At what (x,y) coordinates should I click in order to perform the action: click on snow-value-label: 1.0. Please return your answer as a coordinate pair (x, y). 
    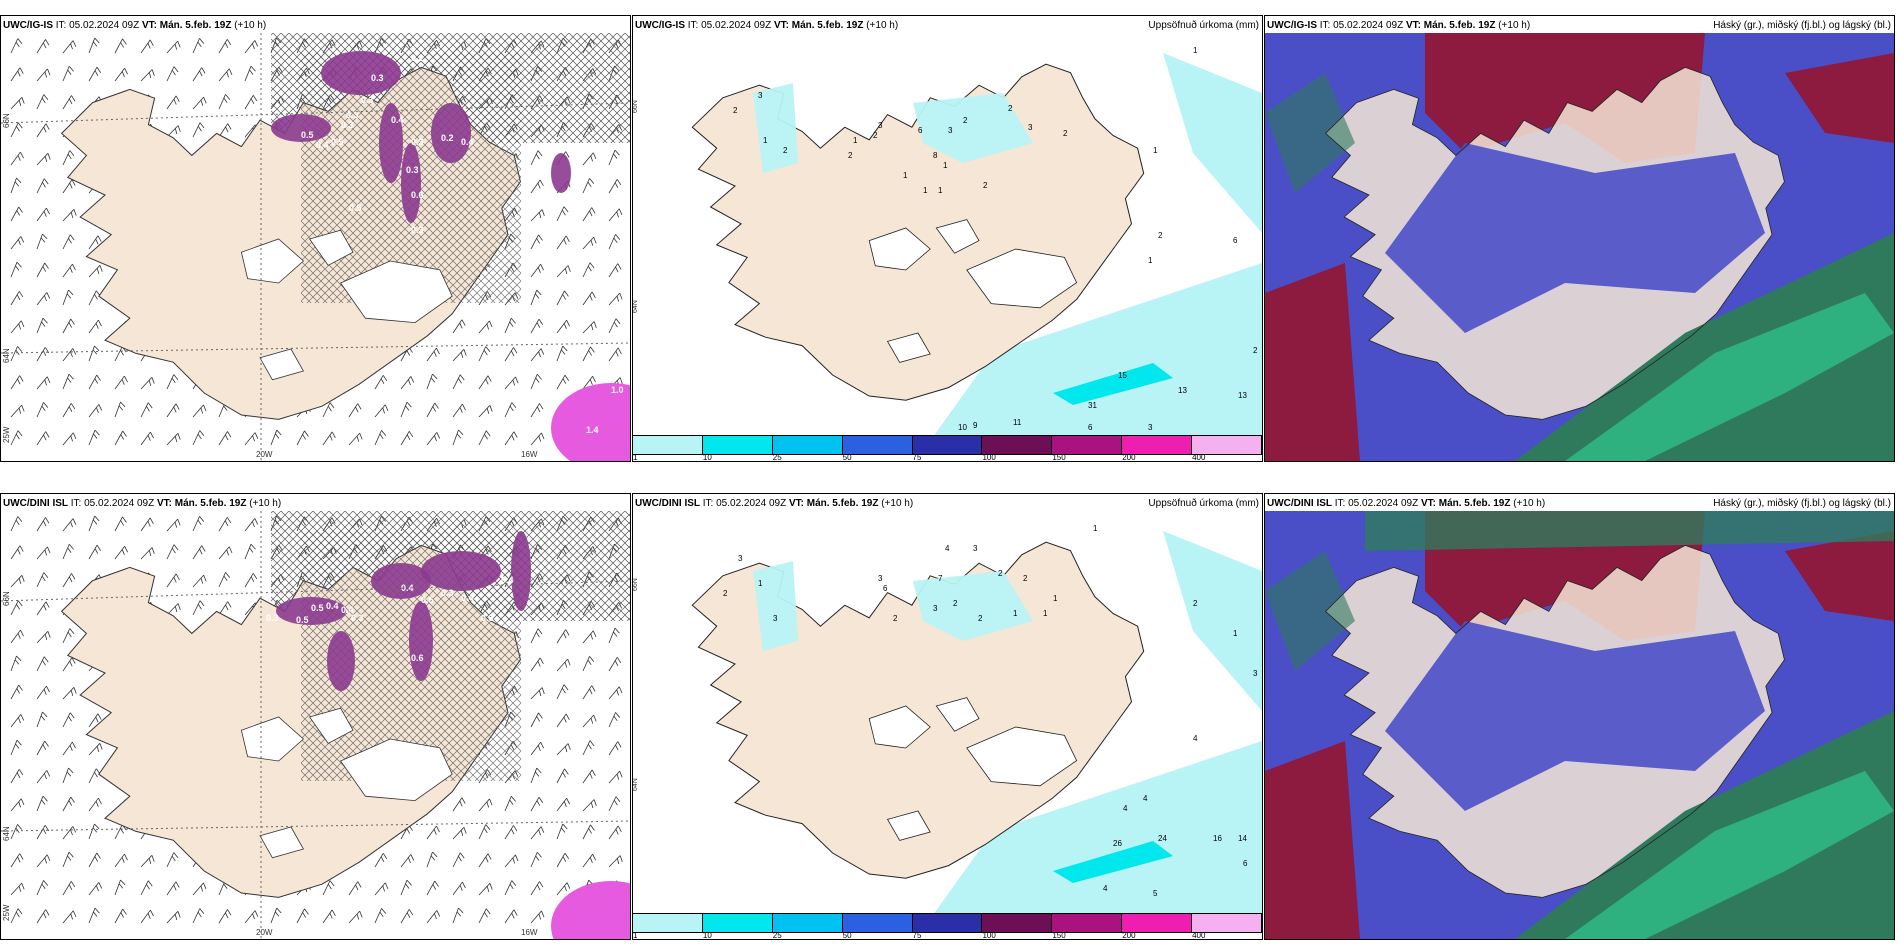
    Looking at the image, I should click on (617, 390).